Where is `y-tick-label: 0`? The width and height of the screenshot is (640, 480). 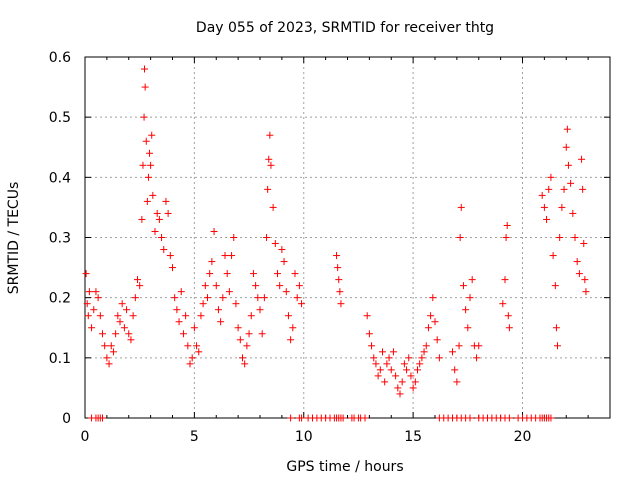
y-tick-label: 0 is located at coordinates (66, 419).